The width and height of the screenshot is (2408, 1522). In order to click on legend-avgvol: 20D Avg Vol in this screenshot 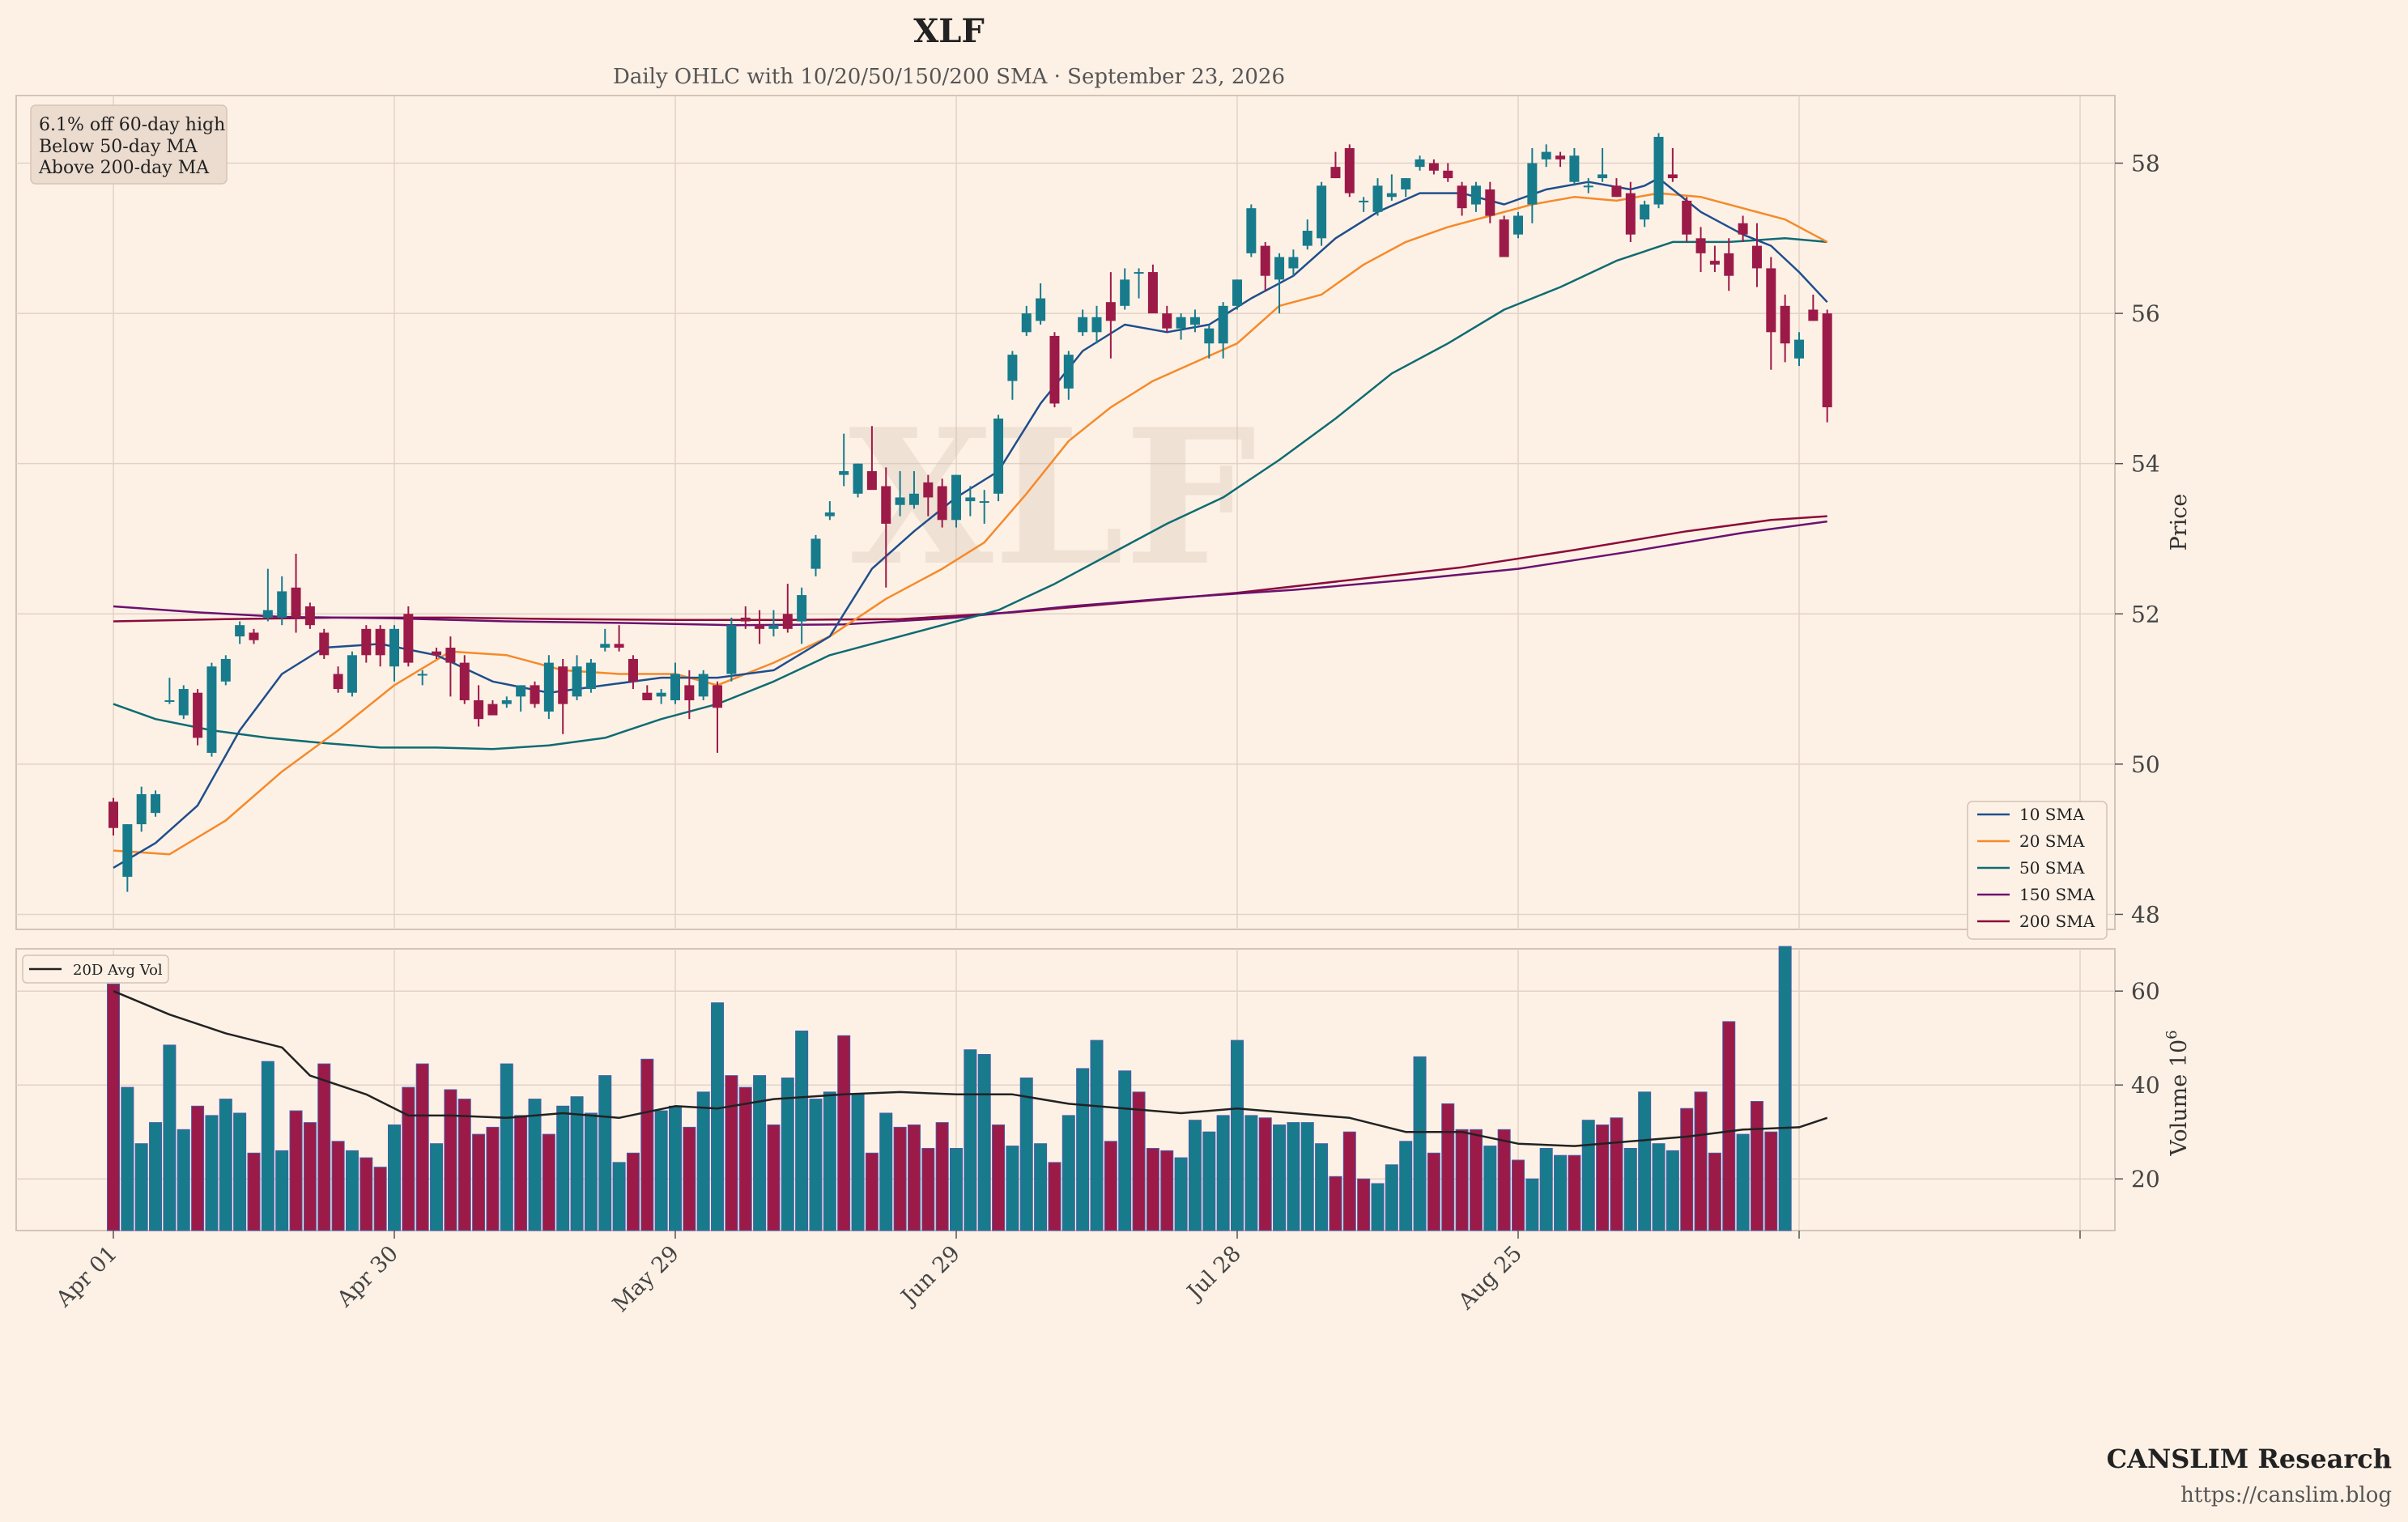, I will do `click(118, 970)`.